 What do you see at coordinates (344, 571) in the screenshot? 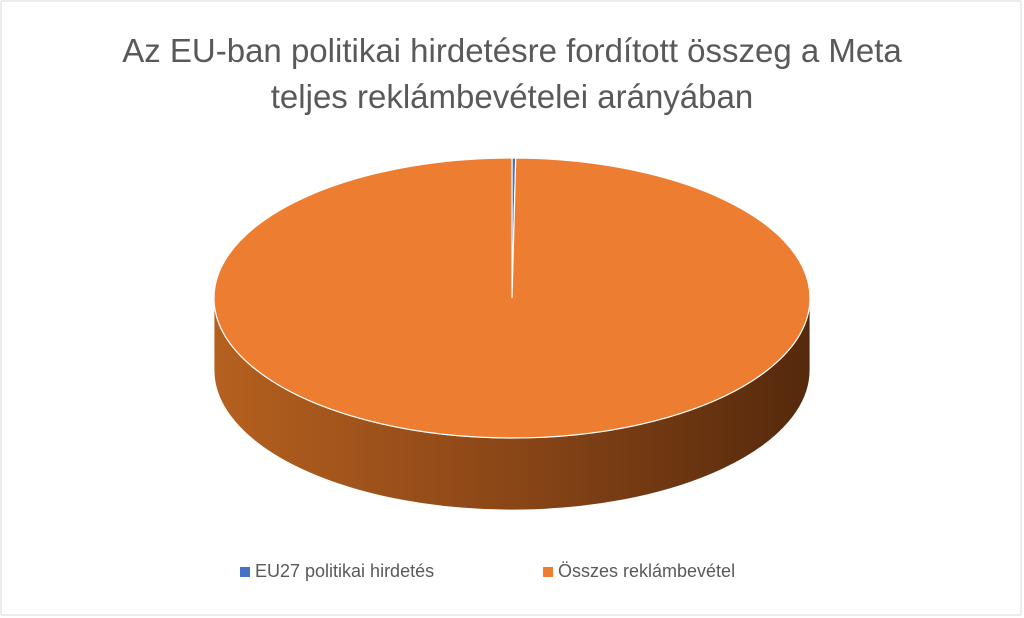
I see `legend-label: EU27 politikai hirdetés` at bounding box center [344, 571].